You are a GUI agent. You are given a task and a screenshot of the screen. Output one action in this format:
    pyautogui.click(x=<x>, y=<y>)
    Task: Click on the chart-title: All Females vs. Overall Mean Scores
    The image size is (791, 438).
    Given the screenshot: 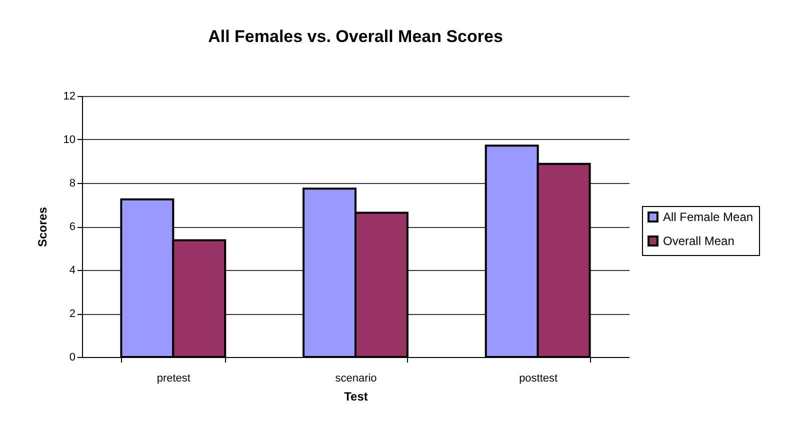 What is the action you would take?
    pyautogui.click(x=355, y=36)
    